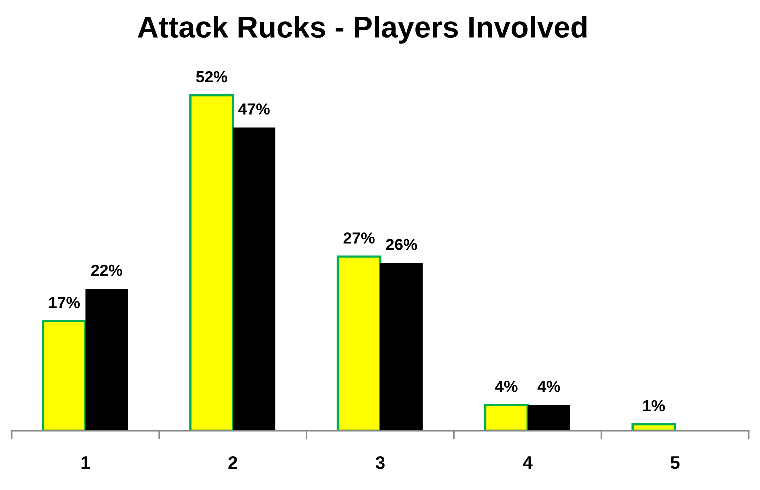  What do you see at coordinates (362, 30) in the screenshot?
I see `chart-title: Attack Rucks - Players Involved` at bounding box center [362, 30].